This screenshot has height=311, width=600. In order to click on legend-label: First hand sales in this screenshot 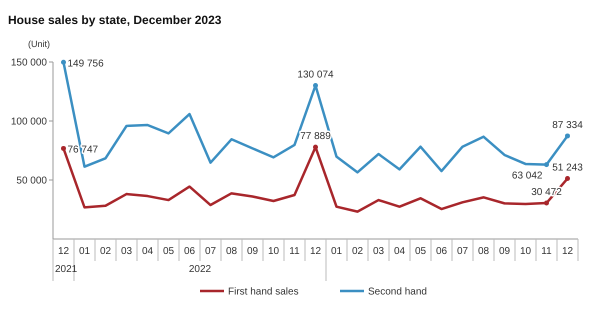, I will do `click(263, 292)`.